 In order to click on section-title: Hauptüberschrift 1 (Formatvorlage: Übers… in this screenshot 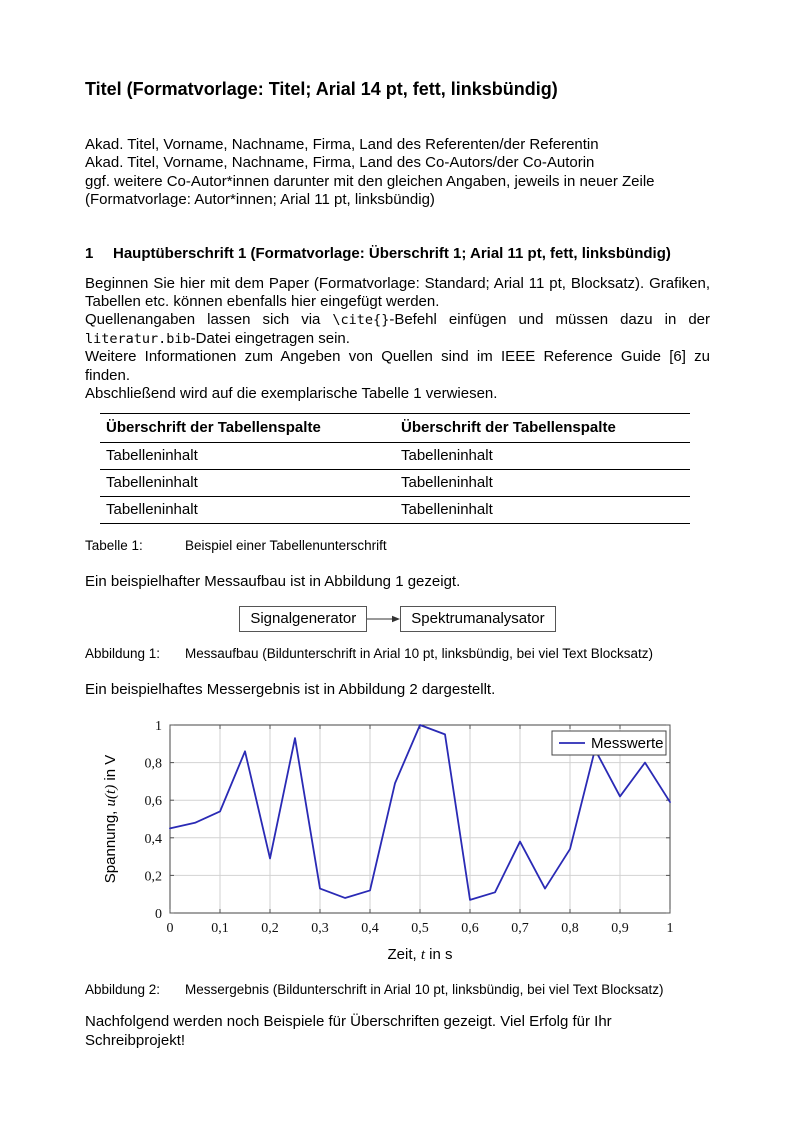, I will do `click(392, 253)`.